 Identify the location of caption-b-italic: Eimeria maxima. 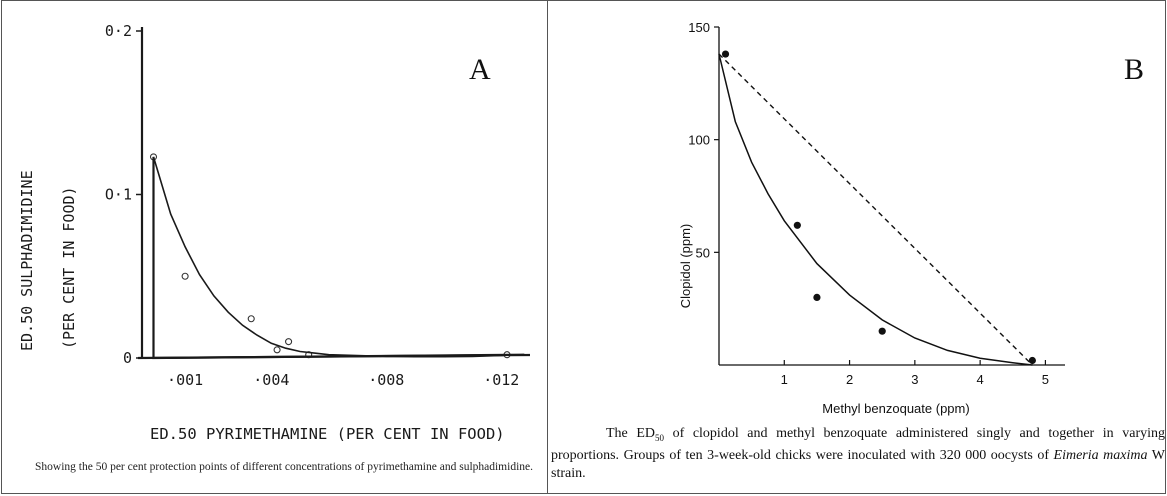
(1100, 455).